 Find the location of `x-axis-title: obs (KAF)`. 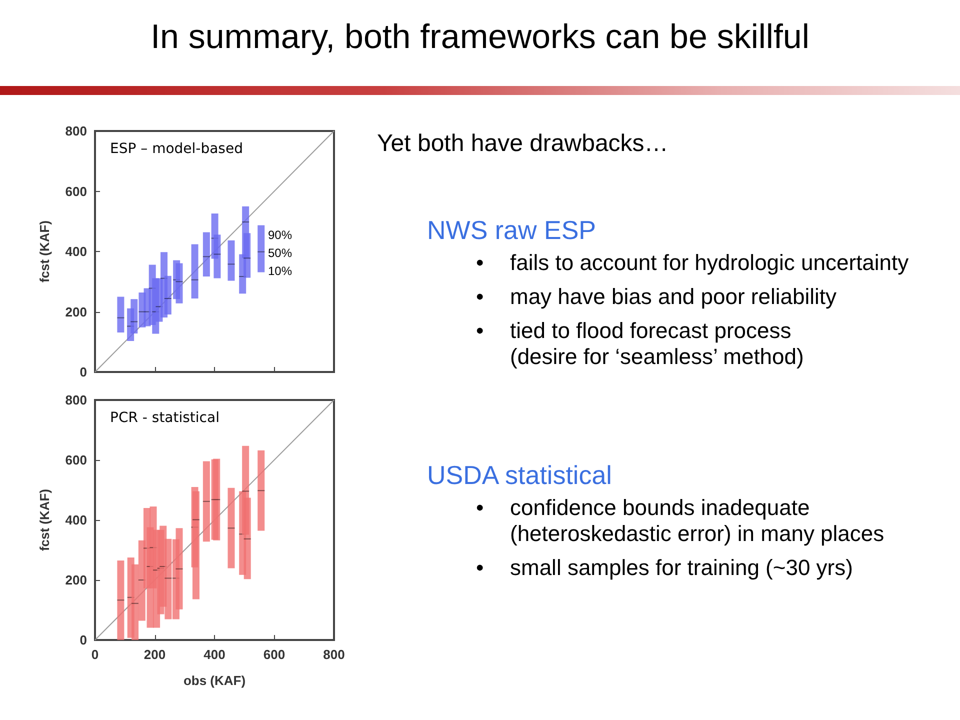

x-axis-title: obs (KAF) is located at coordinates (214, 680).